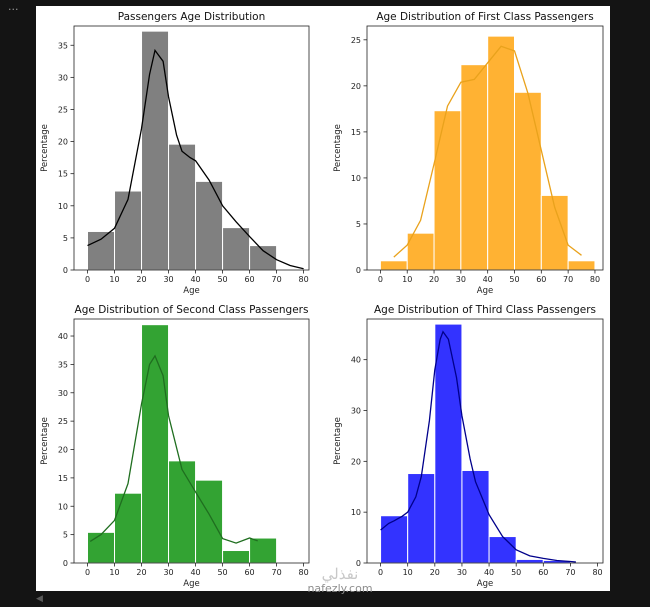 Image resolution: width=650 pixels, height=607 pixels. Describe the element at coordinates (340, 588) in the screenshot. I see `watermark-text: nafezly.com` at that location.